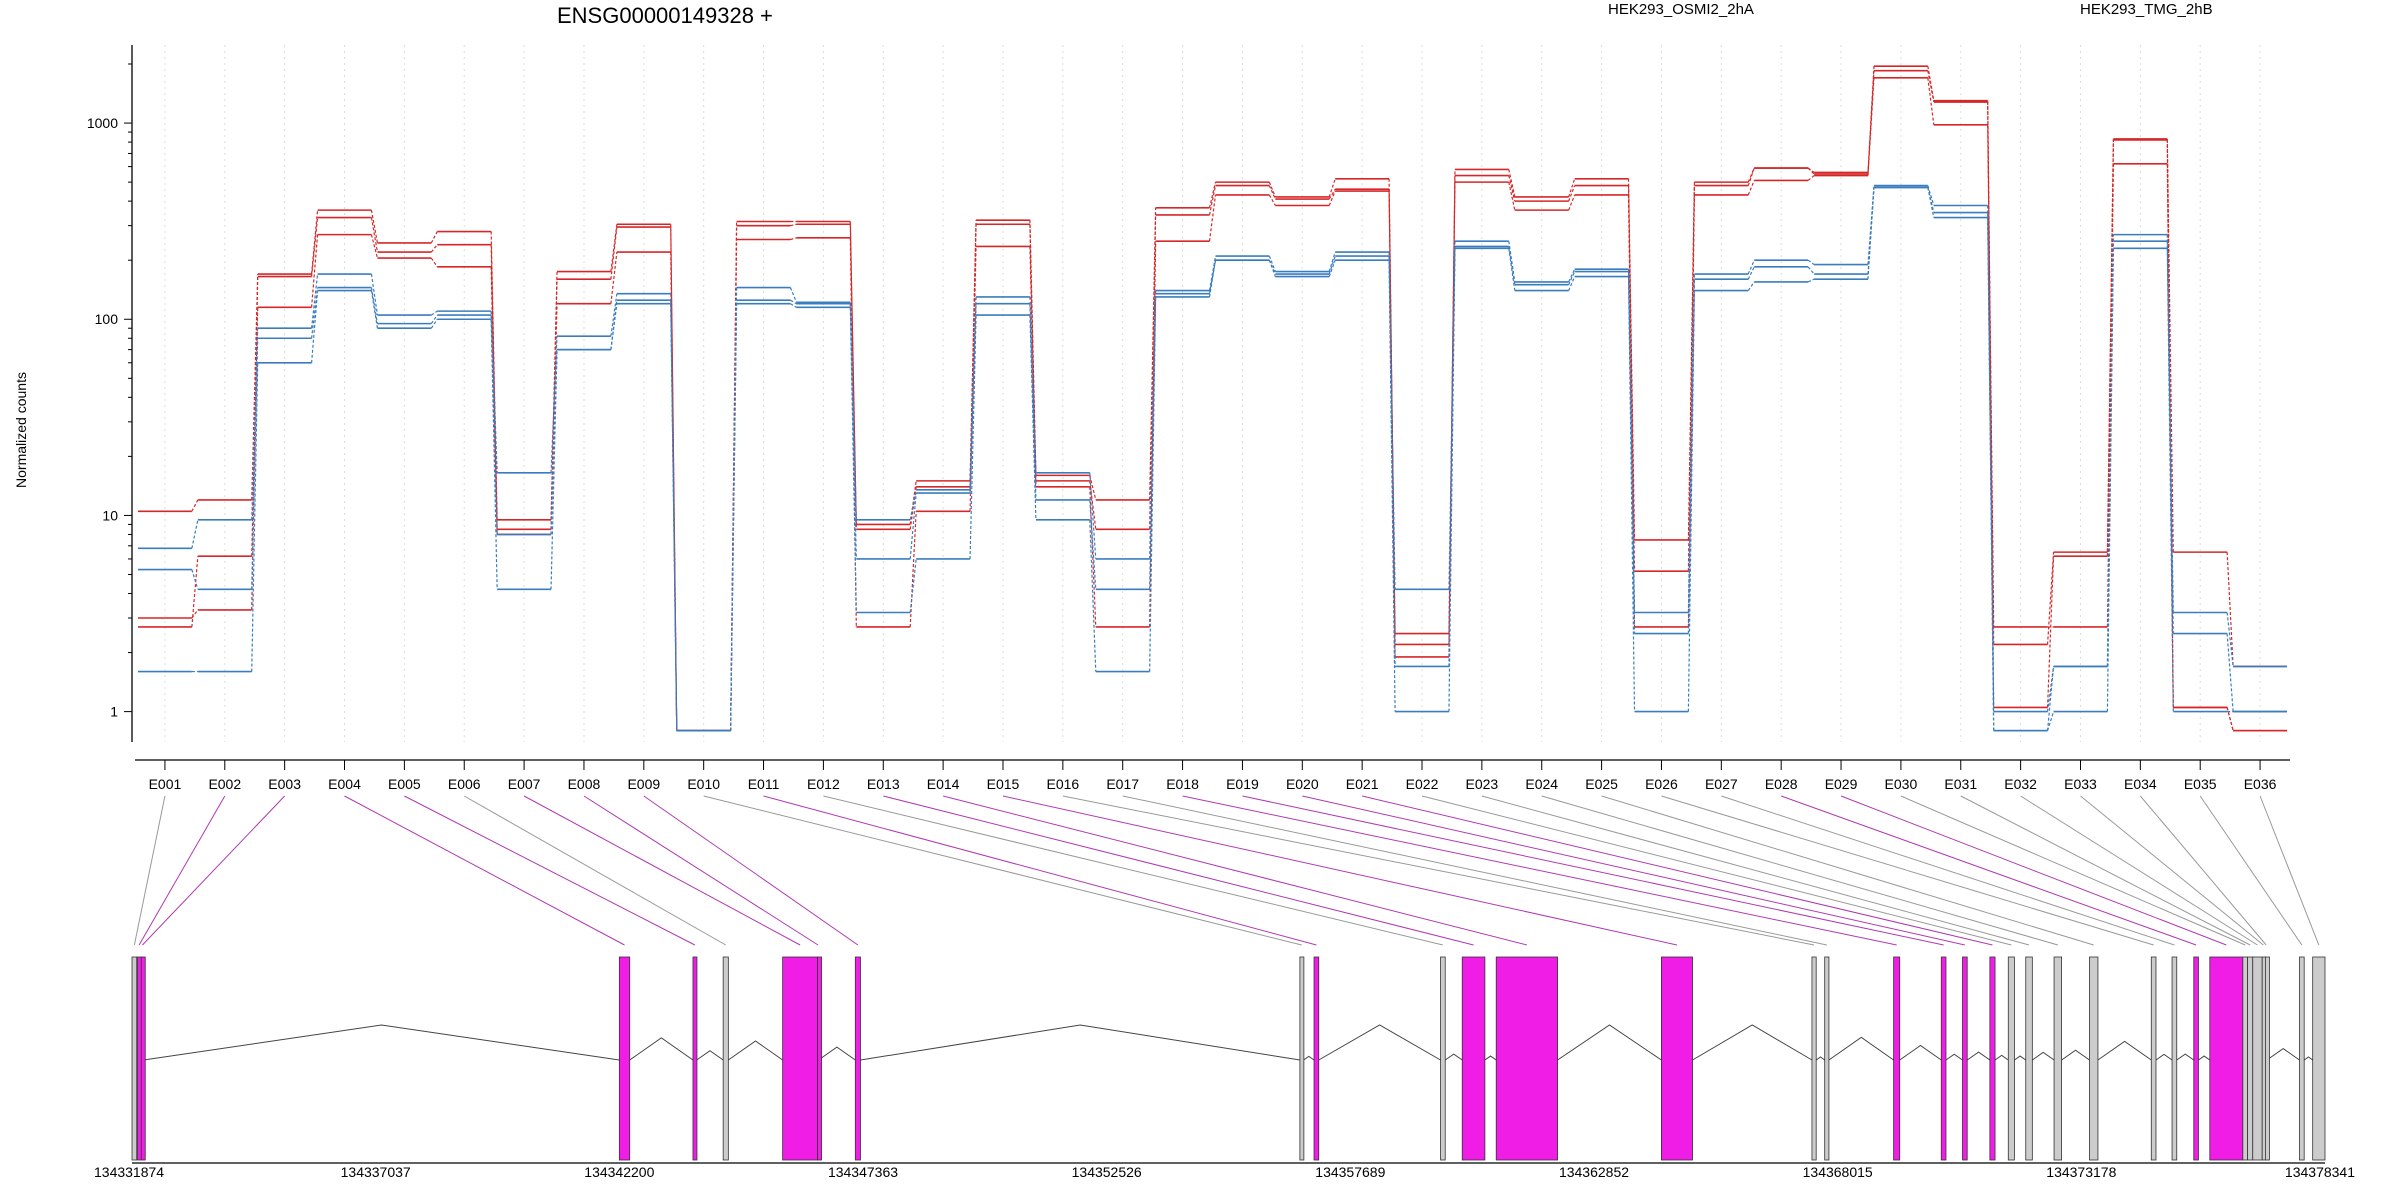 The height and width of the screenshot is (1200, 2400). What do you see at coordinates (2196, 1058) in the screenshot?
I see `exon-box-e028` at bounding box center [2196, 1058].